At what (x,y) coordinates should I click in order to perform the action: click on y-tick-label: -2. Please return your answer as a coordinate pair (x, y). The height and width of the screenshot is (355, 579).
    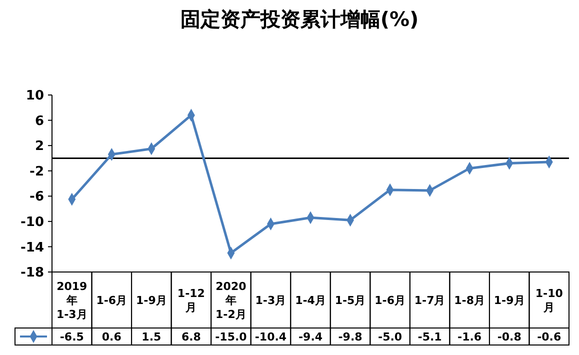
    Looking at the image, I should click on (37, 172).